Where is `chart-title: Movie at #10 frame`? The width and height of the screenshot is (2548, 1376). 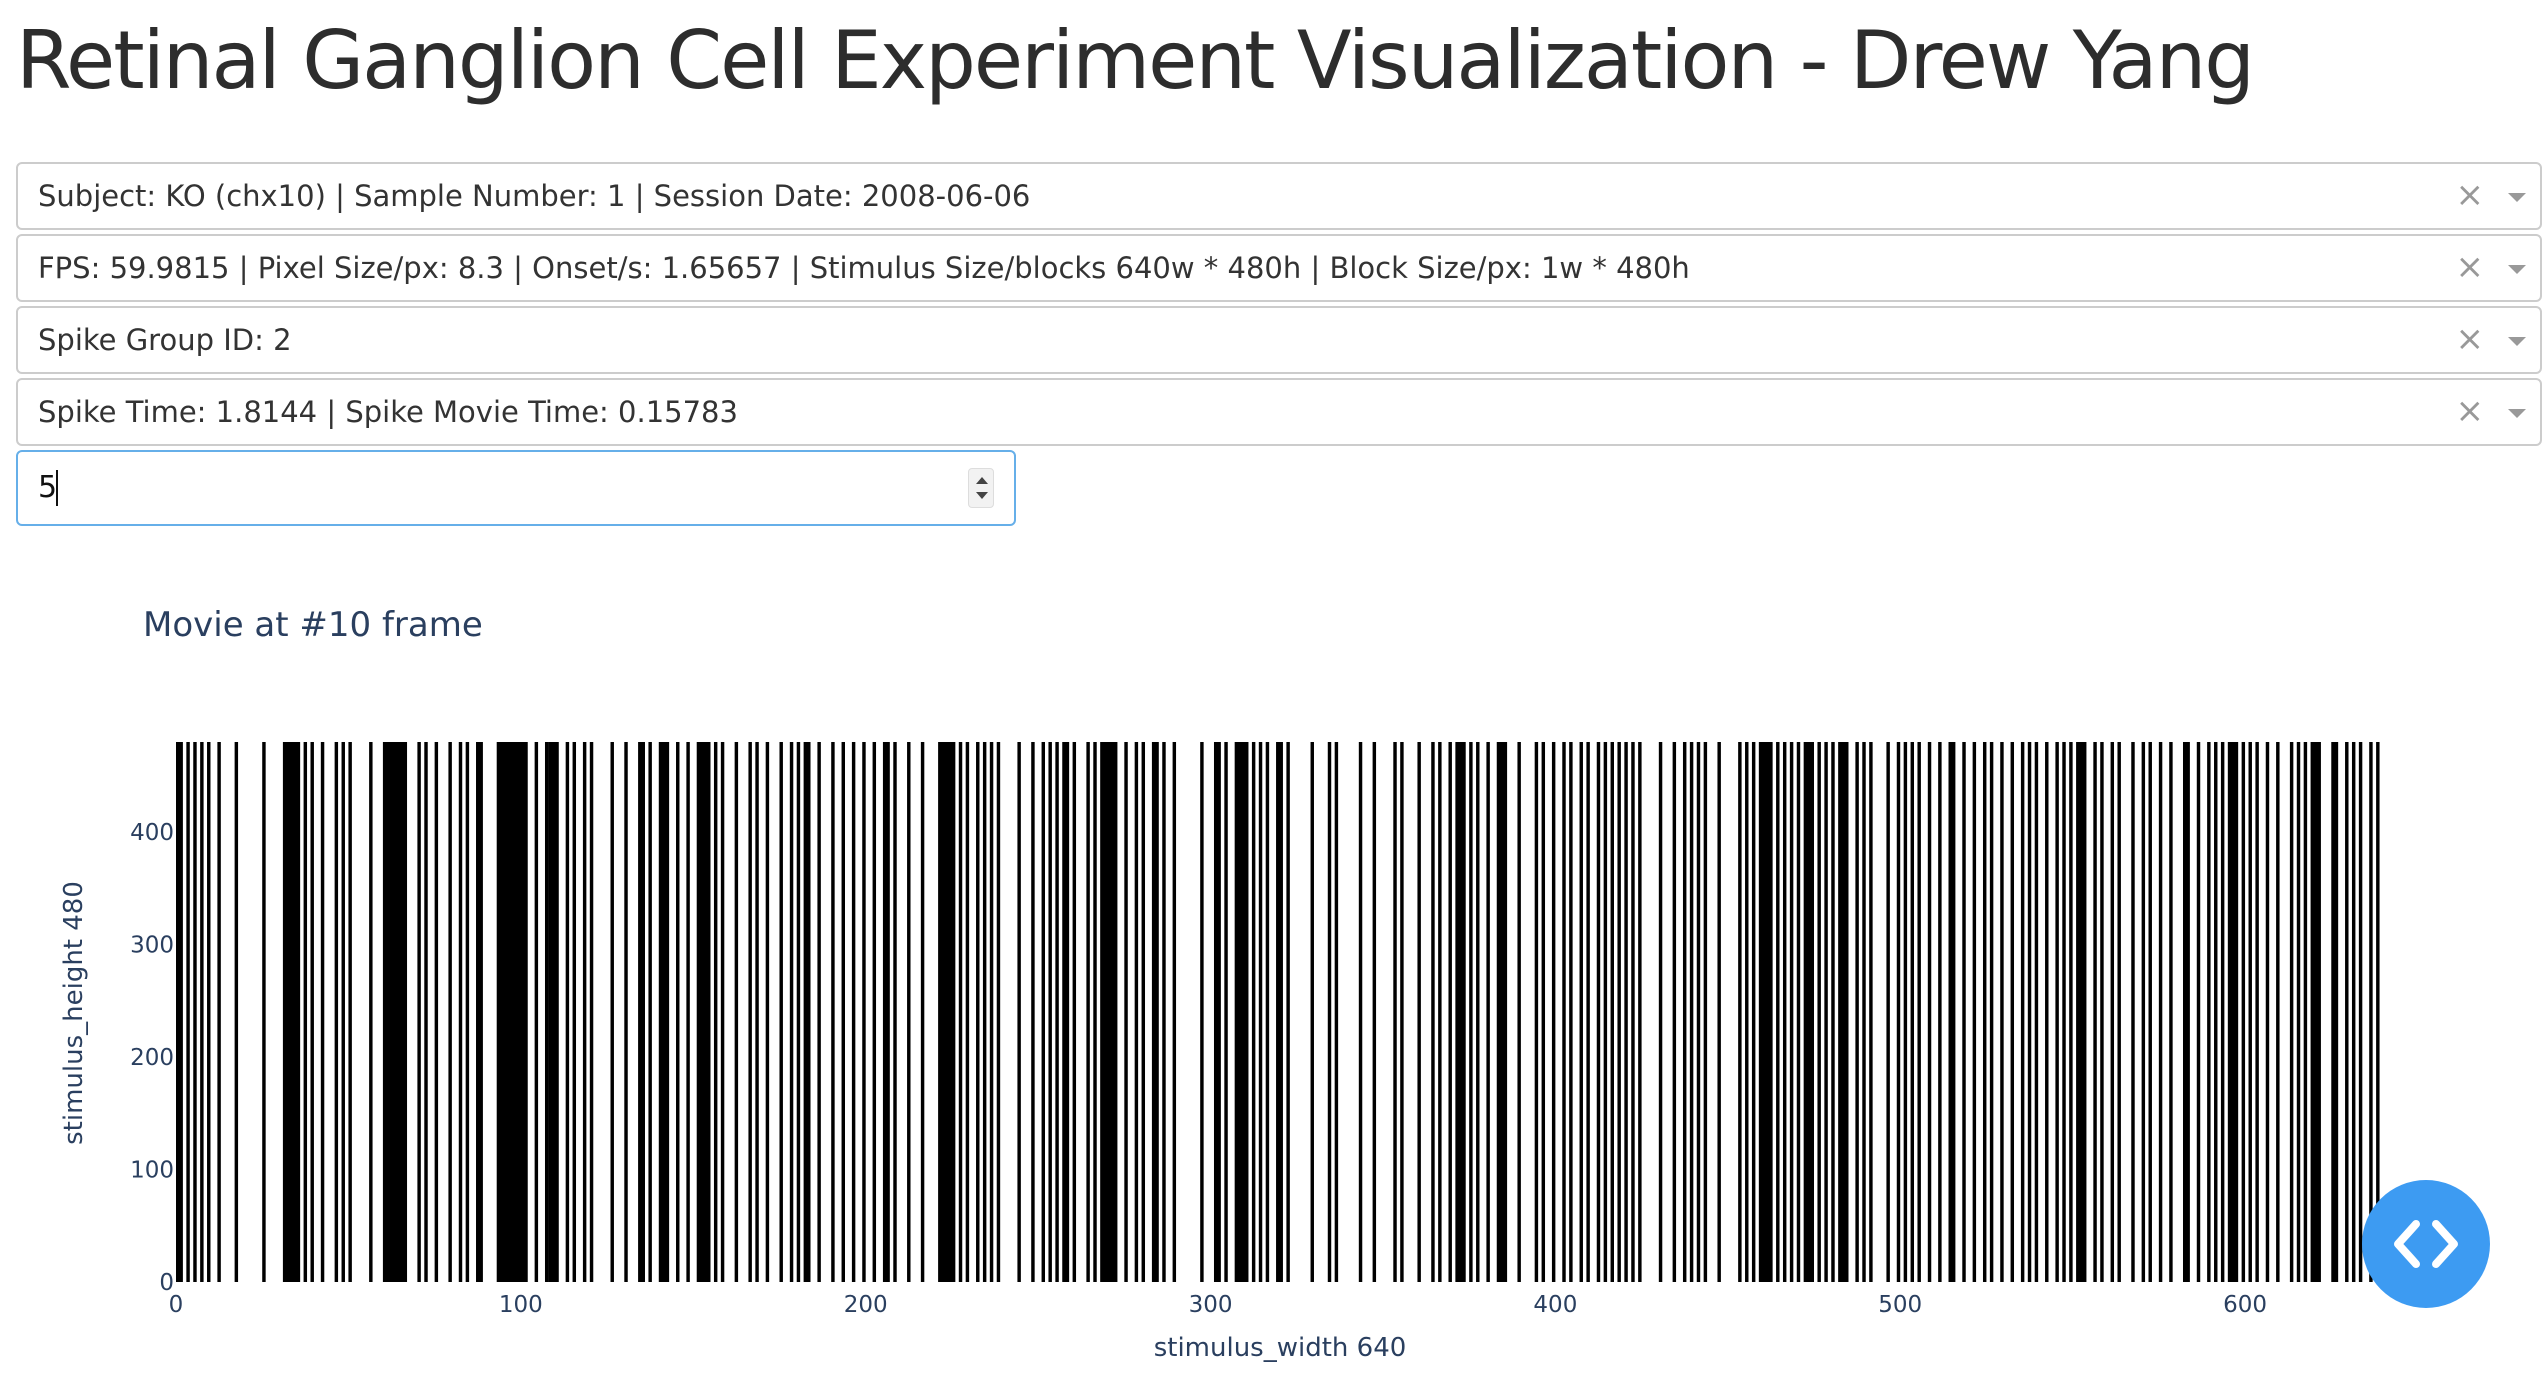 chart-title: Movie at #10 frame is located at coordinates (313, 625).